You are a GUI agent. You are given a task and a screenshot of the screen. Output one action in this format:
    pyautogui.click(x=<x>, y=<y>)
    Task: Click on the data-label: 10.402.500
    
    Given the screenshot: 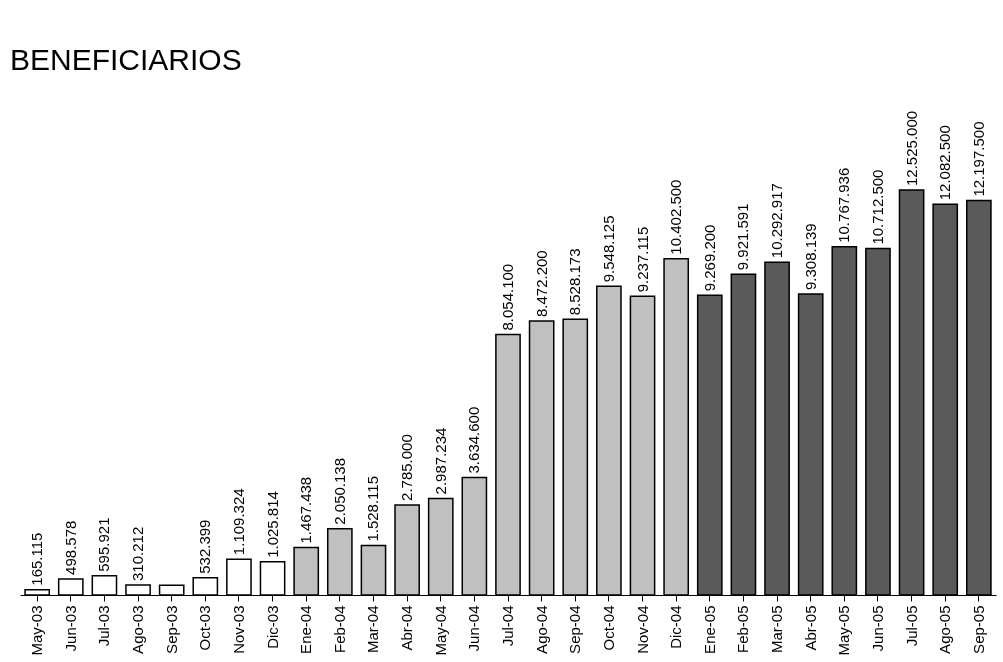 What is the action you would take?
    pyautogui.click(x=676, y=217)
    